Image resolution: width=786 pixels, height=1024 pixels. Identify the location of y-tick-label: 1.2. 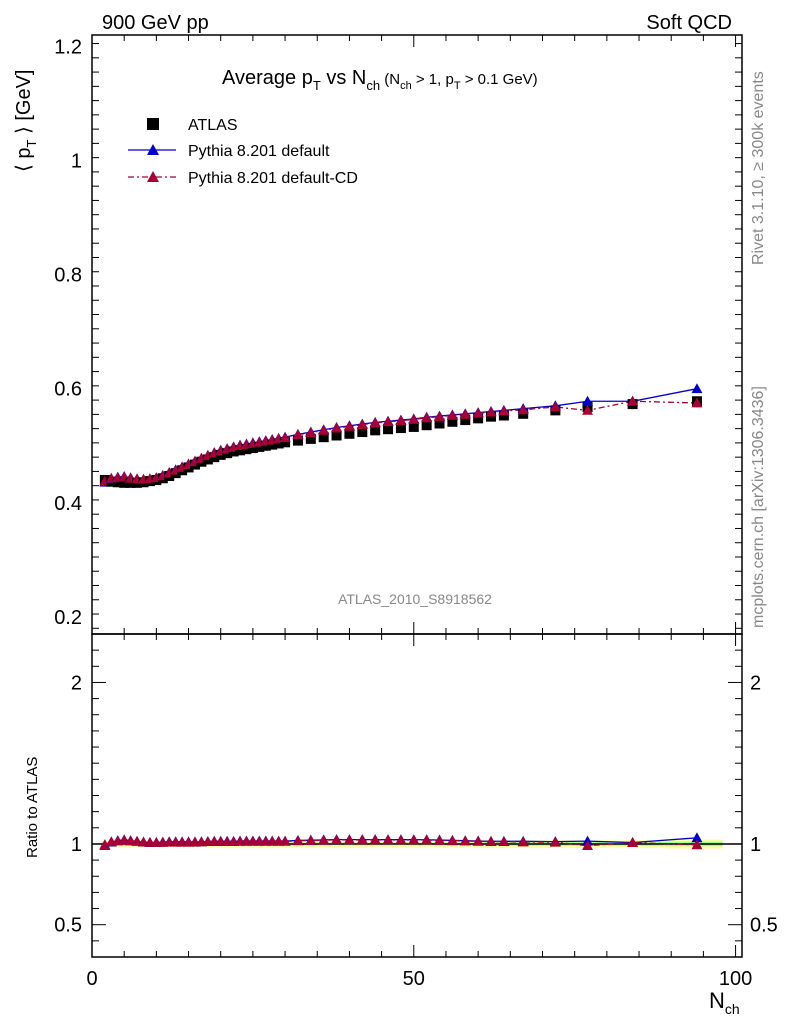
(68, 47).